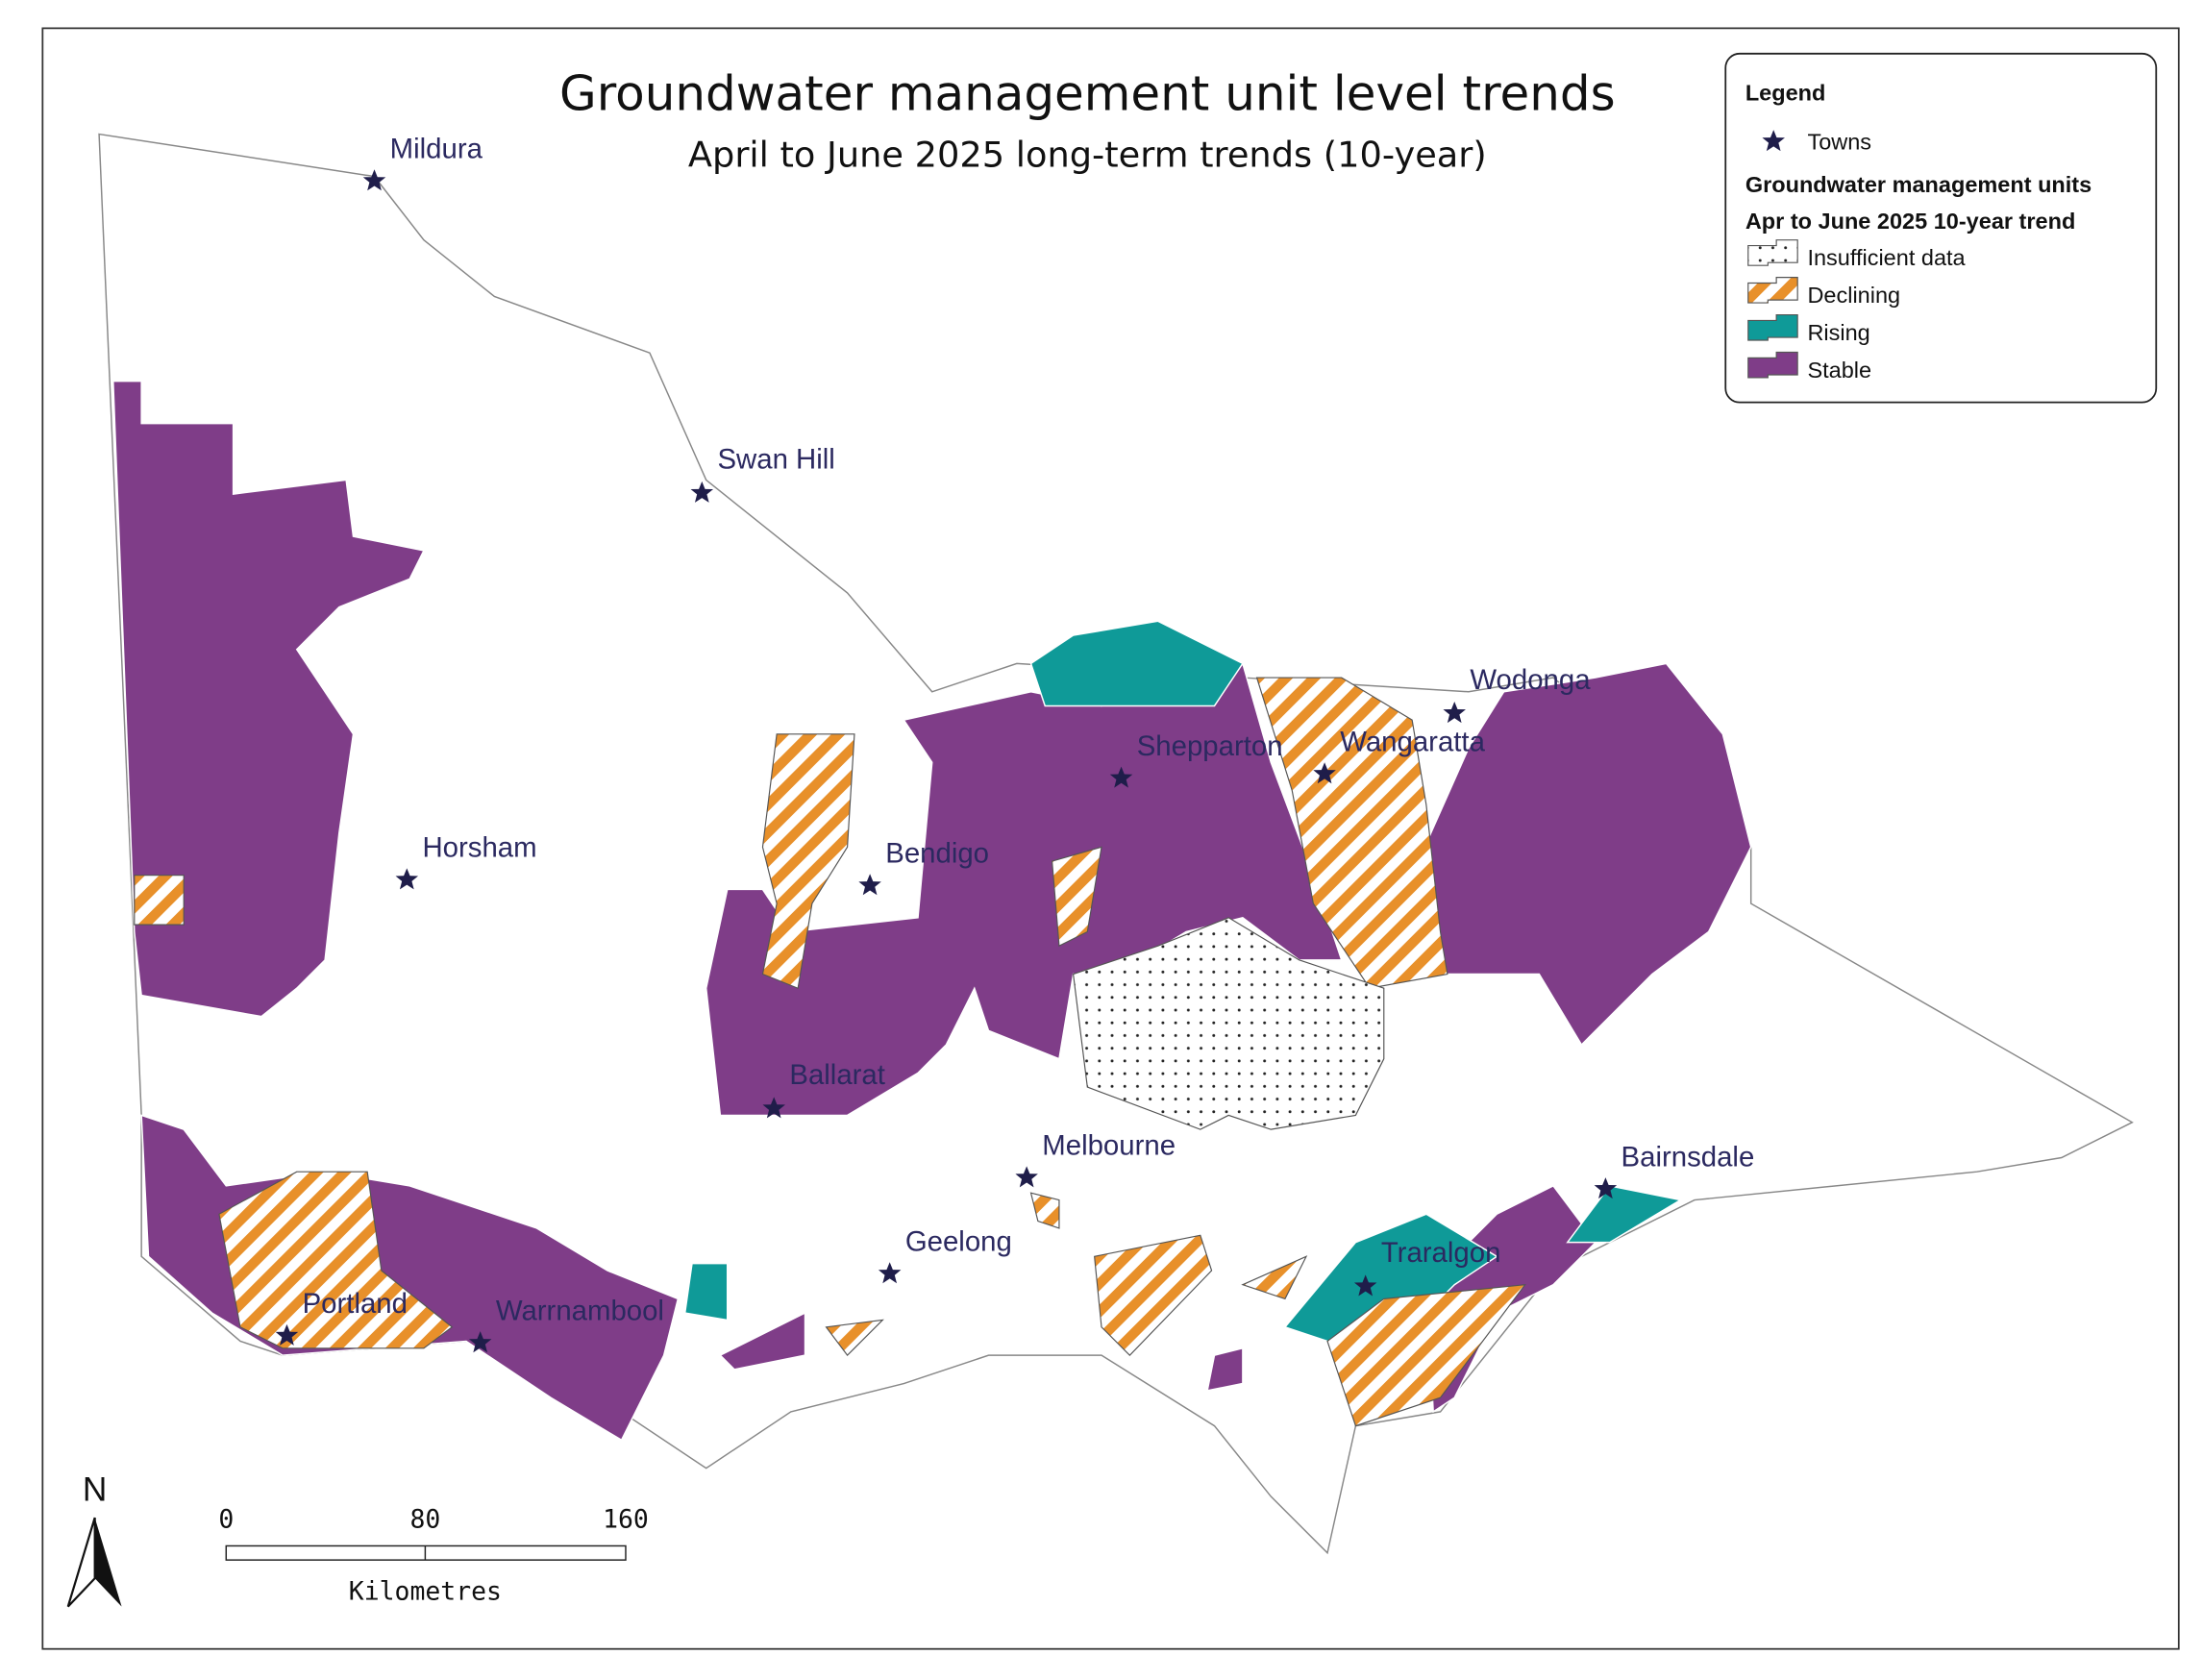  I want to click on town-label: Swan Hill, so click(775, 460).